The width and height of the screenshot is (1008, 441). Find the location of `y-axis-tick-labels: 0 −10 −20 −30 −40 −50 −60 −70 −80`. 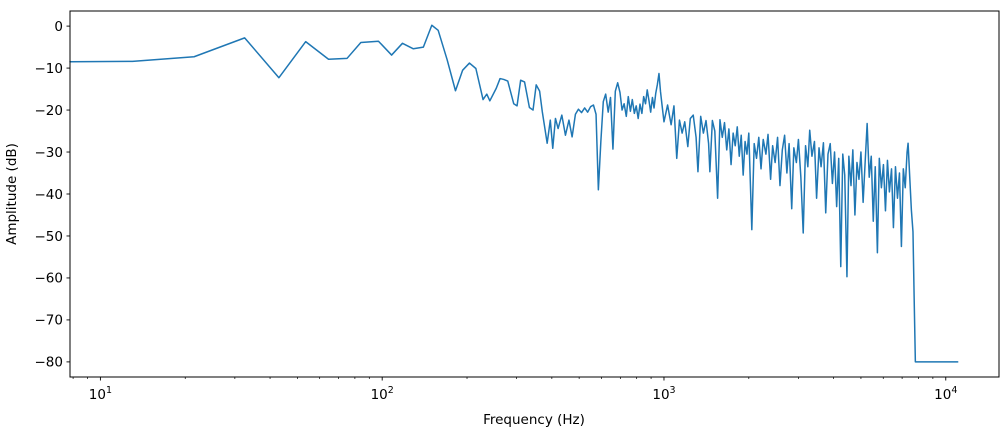

y-axis-tick-labels: 0 −10 −20 −30 −40 −50 −60 −70 −80 is located at coordinates (49, 195).